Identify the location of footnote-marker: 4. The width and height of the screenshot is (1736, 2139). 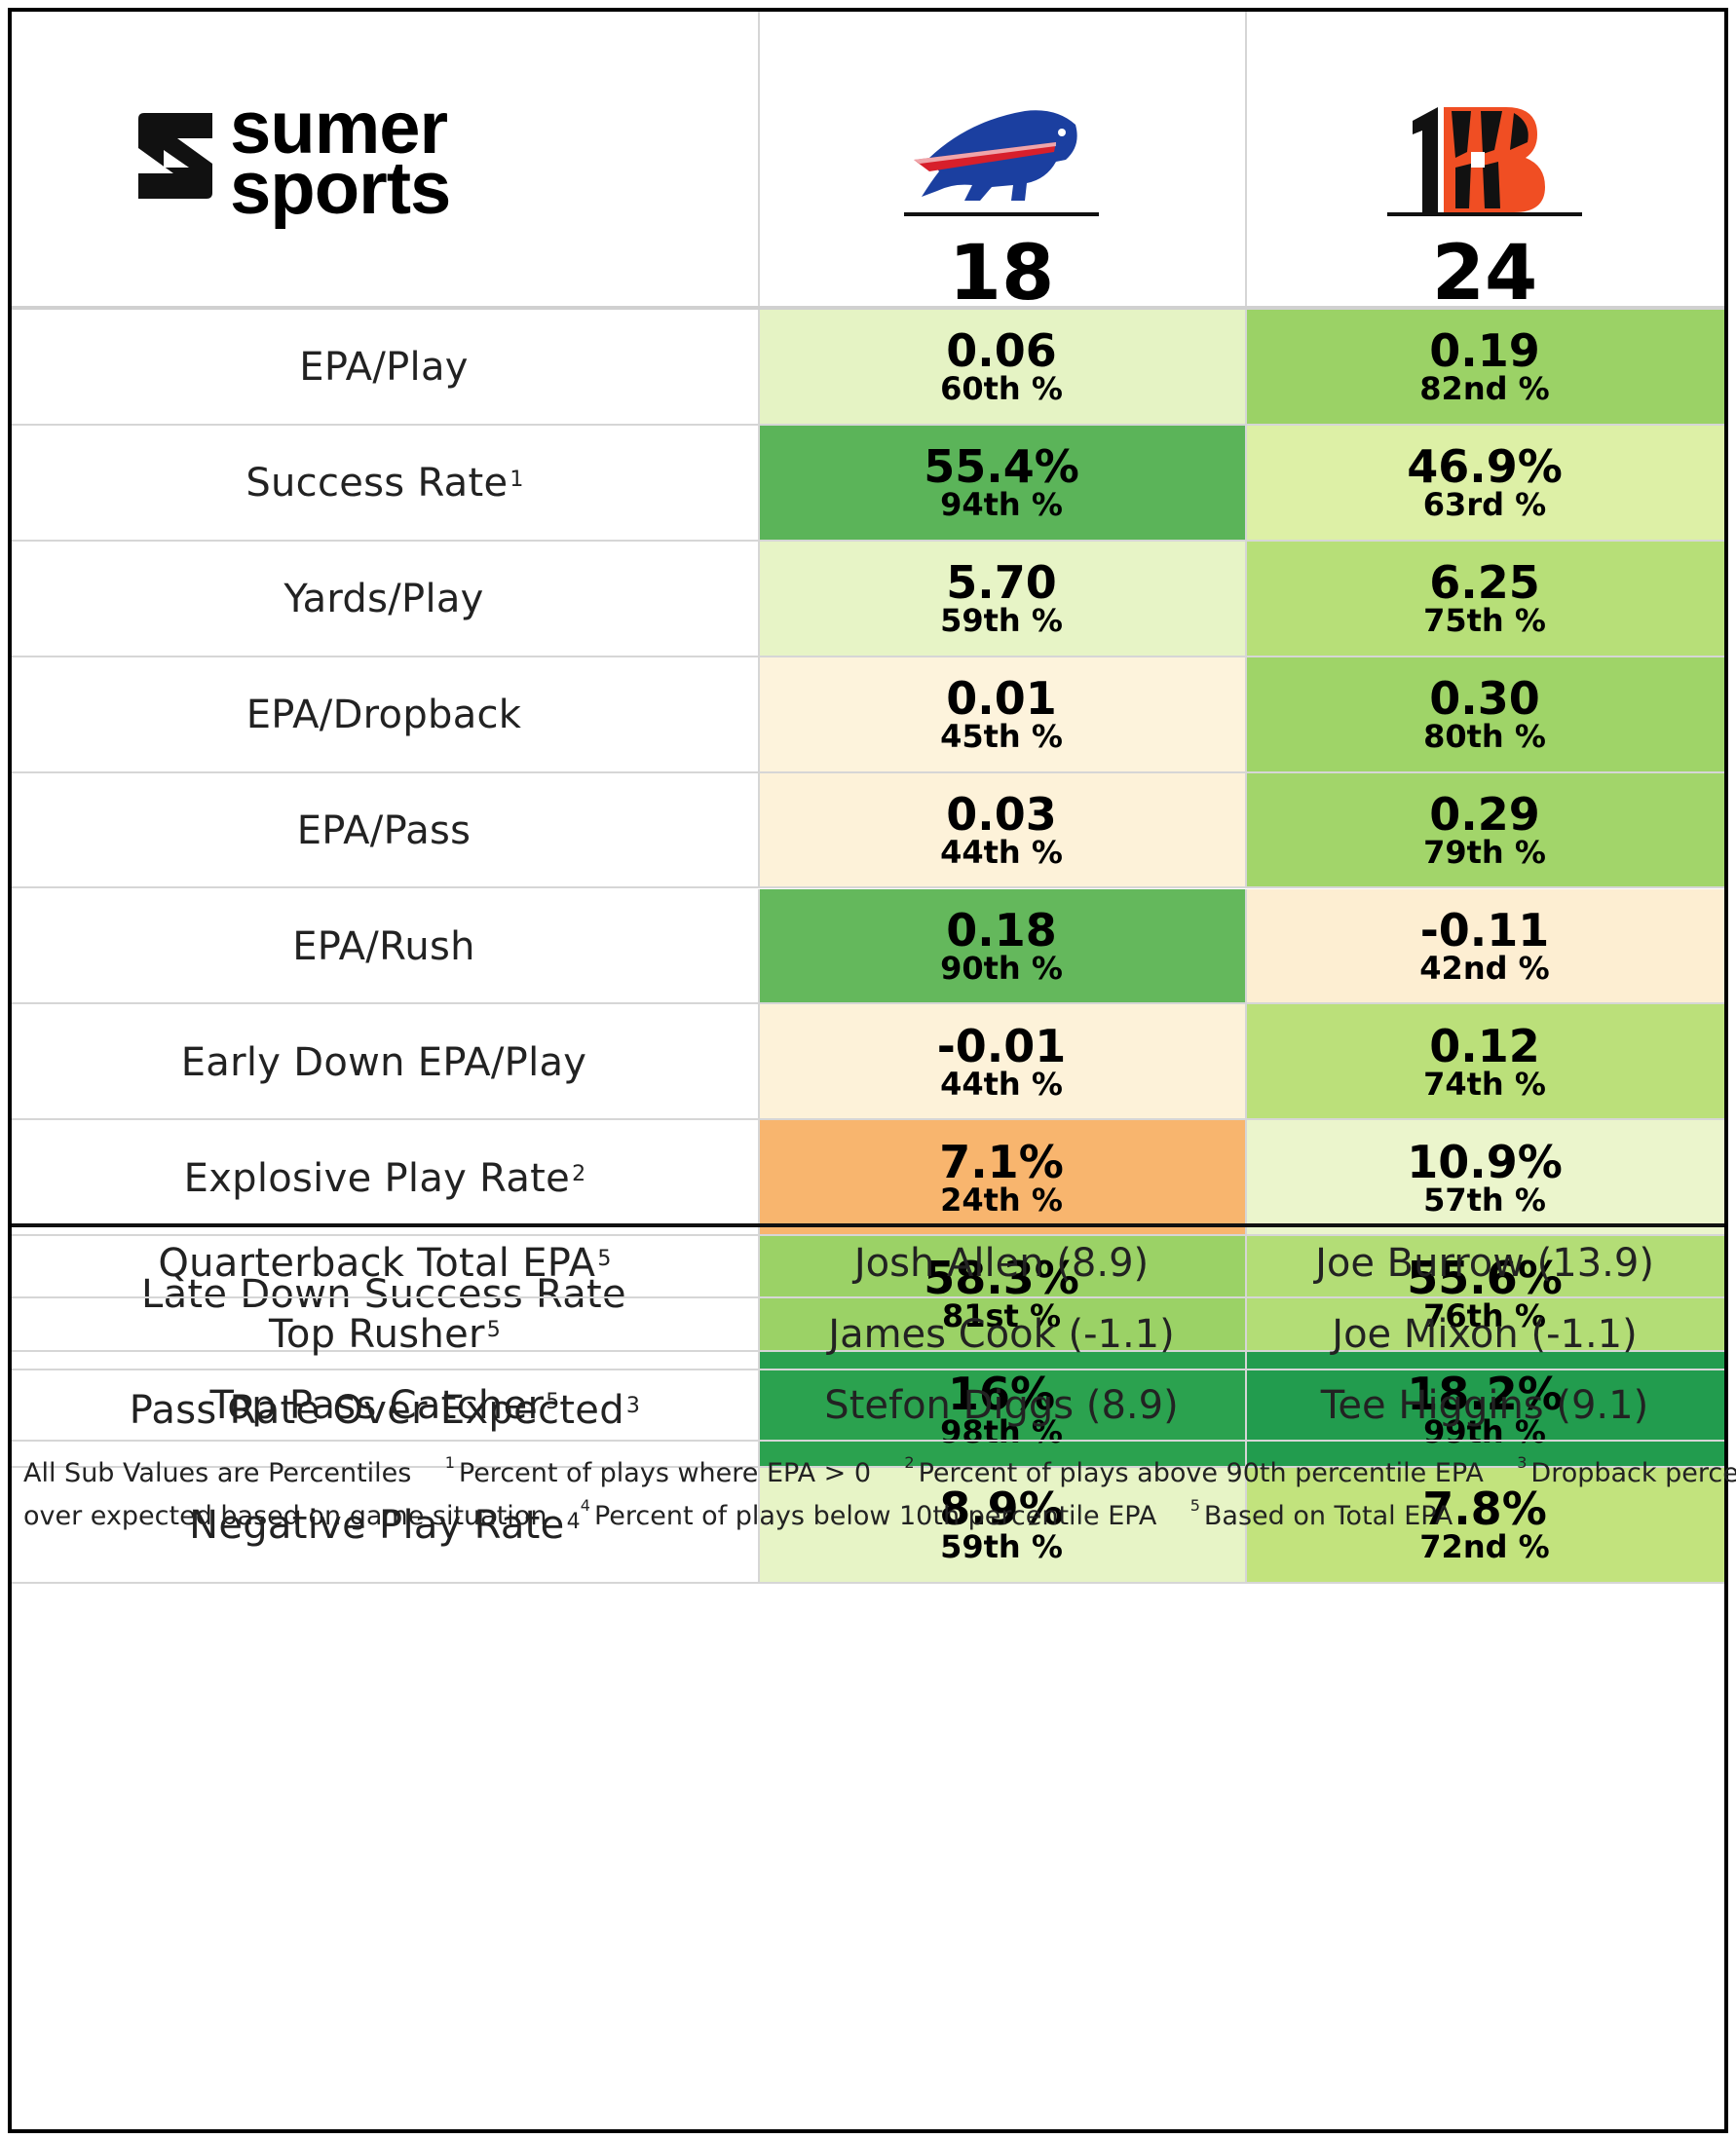
(585, 1506).